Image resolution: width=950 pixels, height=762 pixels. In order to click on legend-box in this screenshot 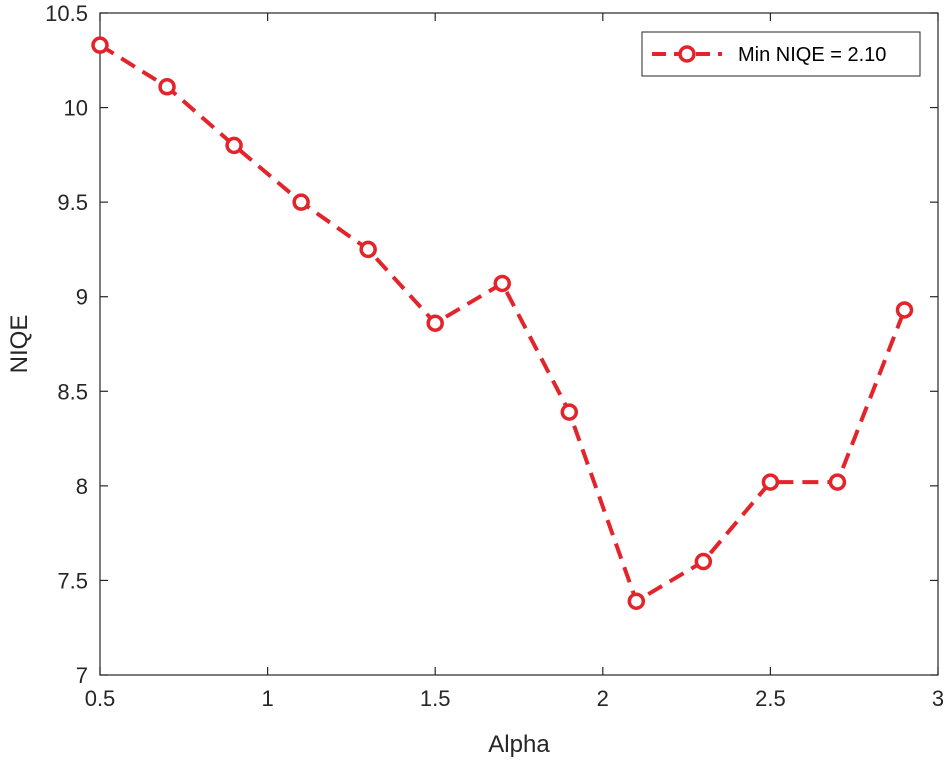, I will do `click(781, 54)`.